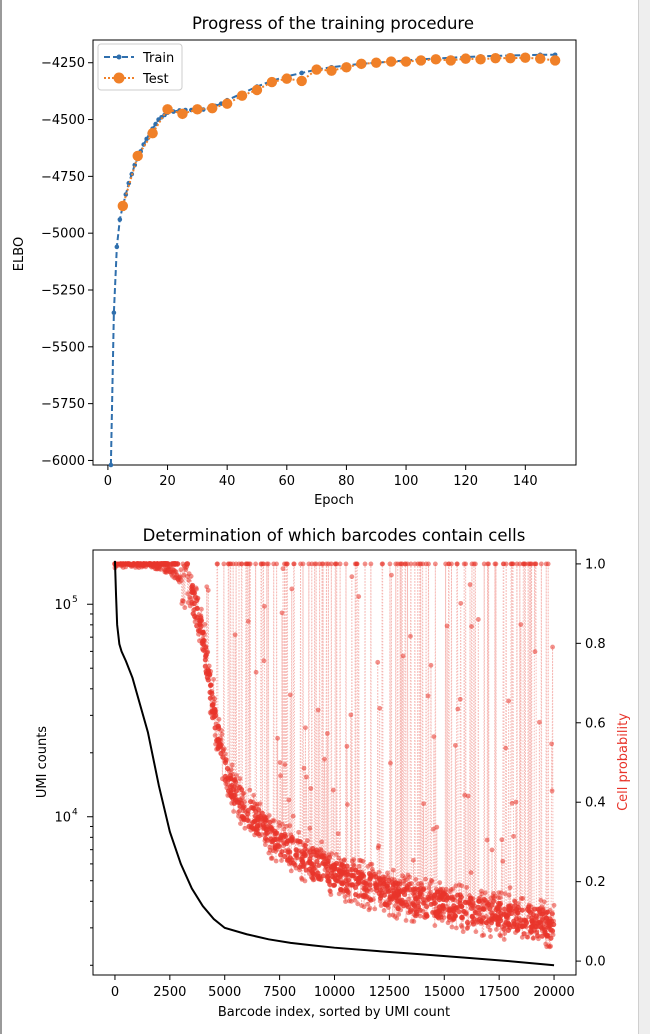  I want to click on x-tick-label: 7500, so click(279, 992).